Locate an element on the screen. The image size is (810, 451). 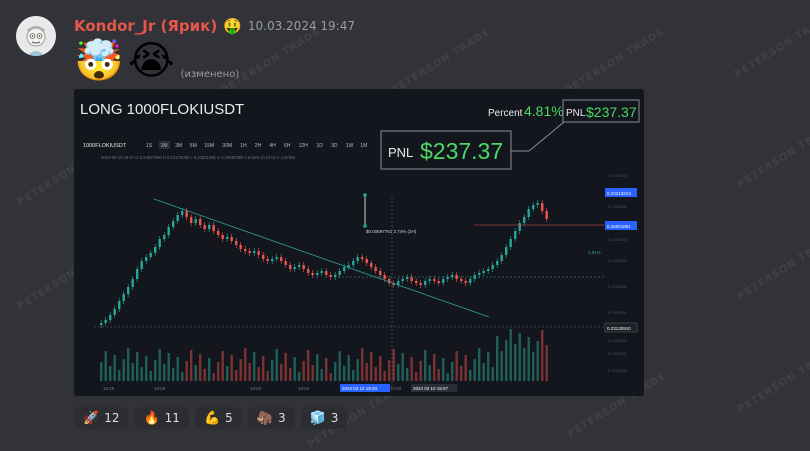
interval-button: 6H is located at coordinates (287, 146).